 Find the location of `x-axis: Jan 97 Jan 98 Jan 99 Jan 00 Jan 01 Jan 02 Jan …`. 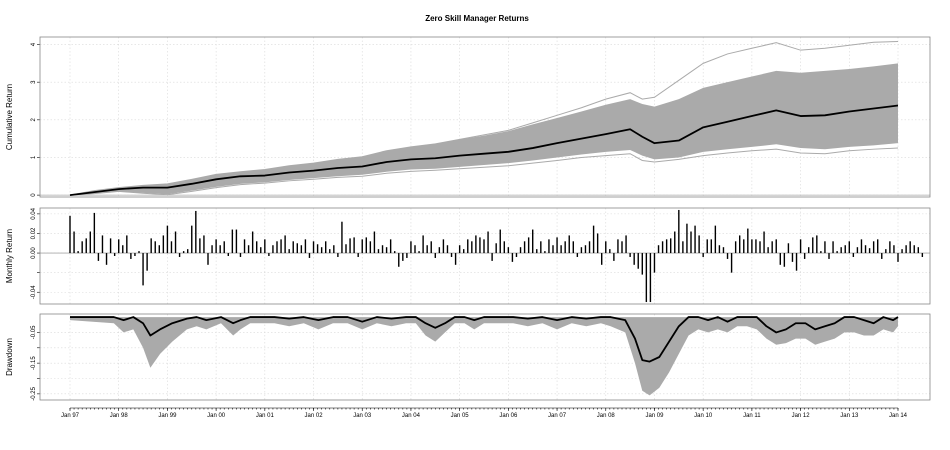

x-axis: Jan 97 Jan 98 Jan 99 Jan 00 Jan 01 Jan 02 Jan … is located at coordinates (484, 413).